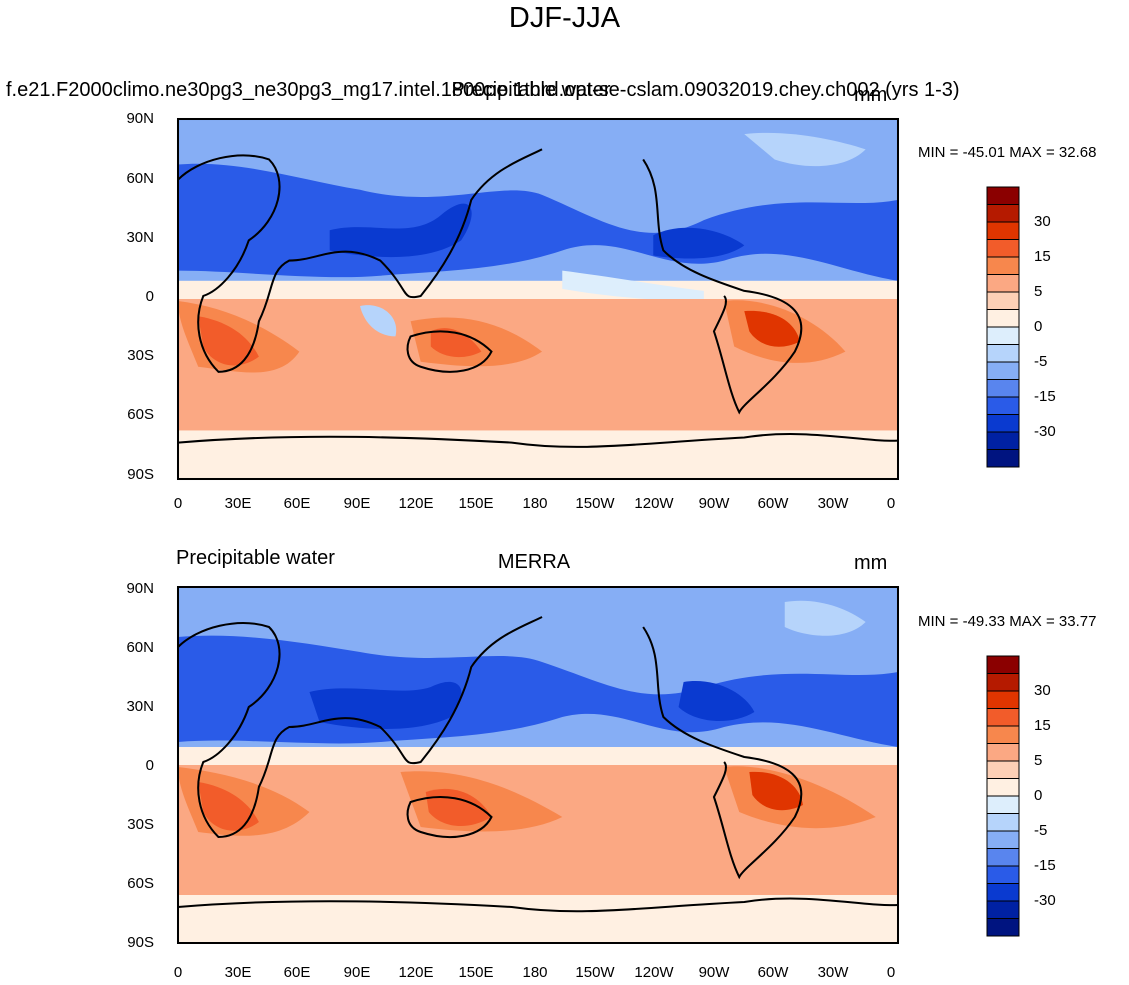  I want to click on panel-left-string: Precipitable water, so click(255, 558).